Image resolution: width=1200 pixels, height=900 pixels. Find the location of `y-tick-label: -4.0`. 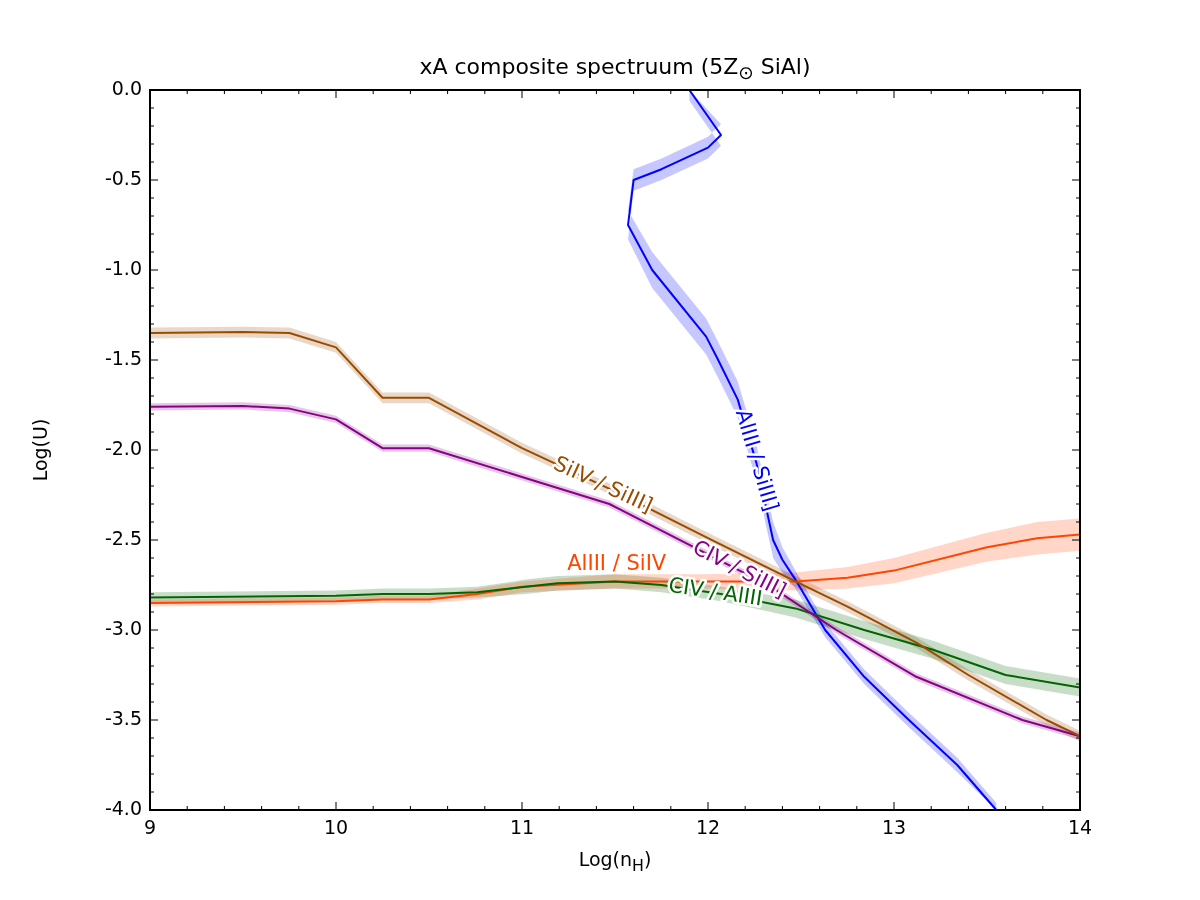

y-tick-label: -4.0 is located at coordinates (123, 807).